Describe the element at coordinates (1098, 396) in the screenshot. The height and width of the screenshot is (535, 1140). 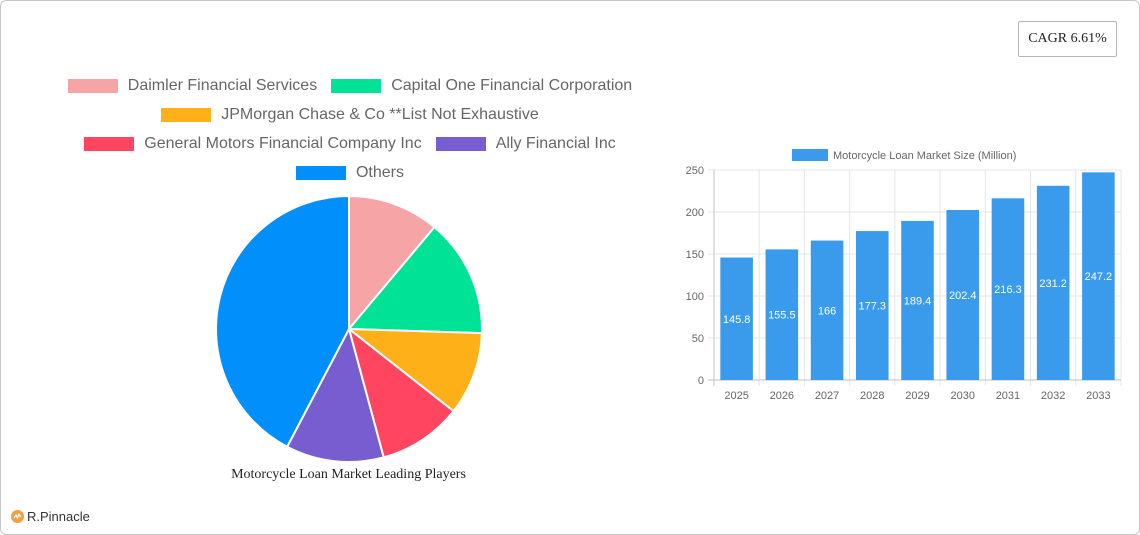
I see `x-tick-label: 2033` at that location.